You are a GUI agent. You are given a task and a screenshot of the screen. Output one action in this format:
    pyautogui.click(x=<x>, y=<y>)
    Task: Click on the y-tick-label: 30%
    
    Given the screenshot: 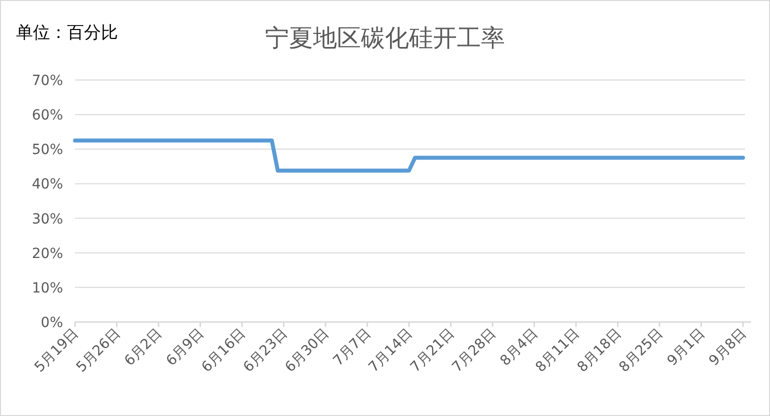 What is the action you would take?
    pyautogui.click(x=47, y=219)
    